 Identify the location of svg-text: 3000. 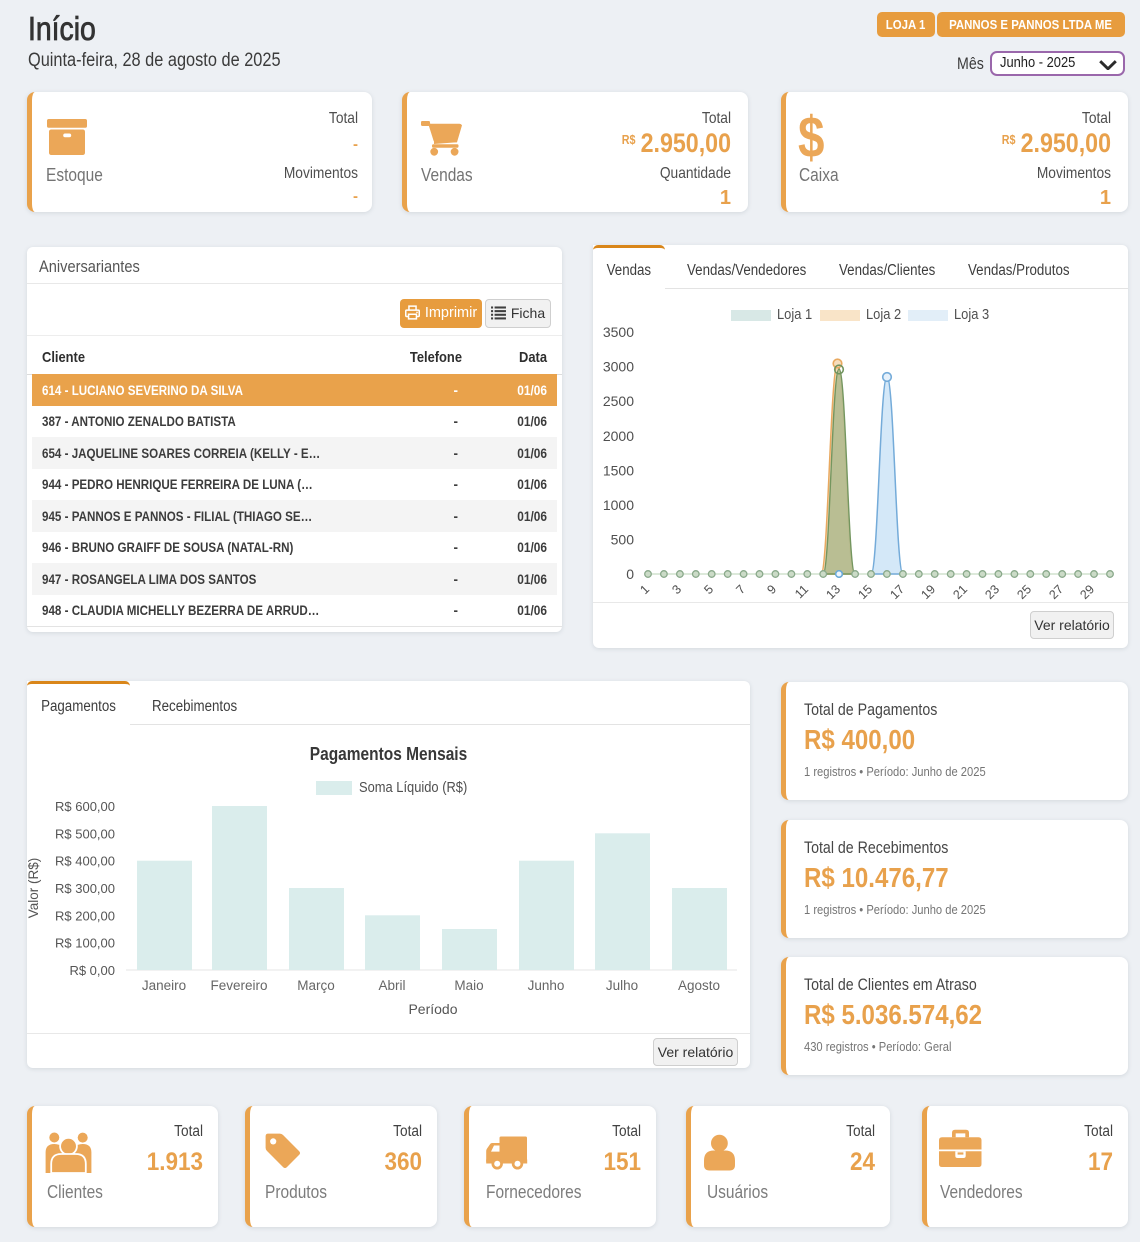
(618, 367).